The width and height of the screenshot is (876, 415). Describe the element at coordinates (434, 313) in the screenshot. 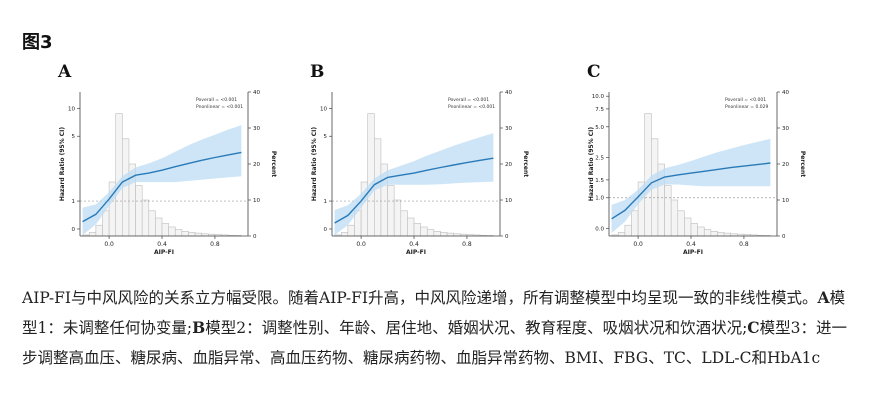

I see `caption-a-text: 模型1：未调整任何协变量;` at that location.